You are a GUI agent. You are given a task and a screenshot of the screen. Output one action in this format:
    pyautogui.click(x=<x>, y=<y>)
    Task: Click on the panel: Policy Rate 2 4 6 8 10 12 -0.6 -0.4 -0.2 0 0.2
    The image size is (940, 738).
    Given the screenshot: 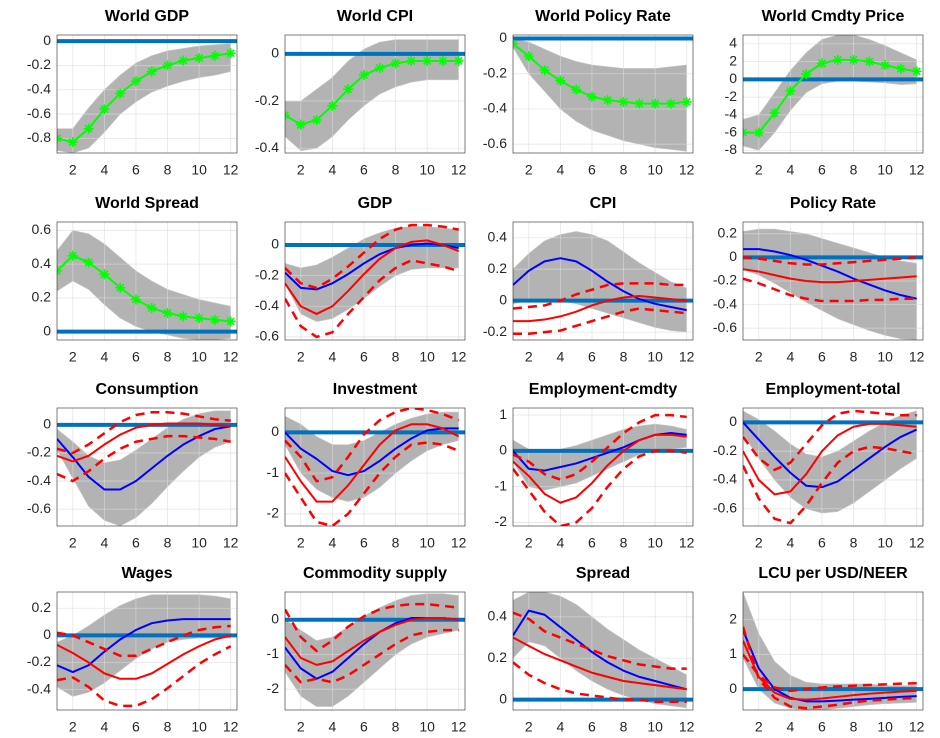 What is the action you would take?
    pyautogui.click(x=819, y=279)
    